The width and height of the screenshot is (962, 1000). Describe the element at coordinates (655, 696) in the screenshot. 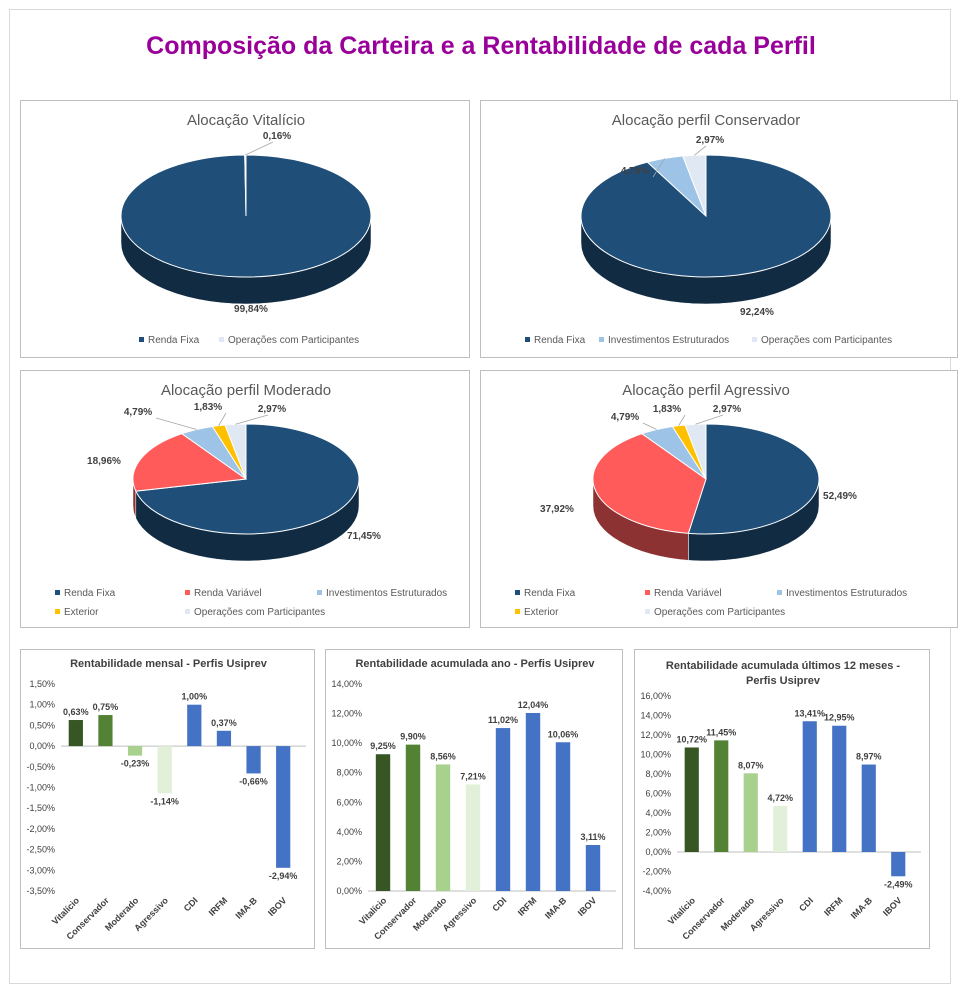

I see `y-tick-label: 16,00%` at that location.